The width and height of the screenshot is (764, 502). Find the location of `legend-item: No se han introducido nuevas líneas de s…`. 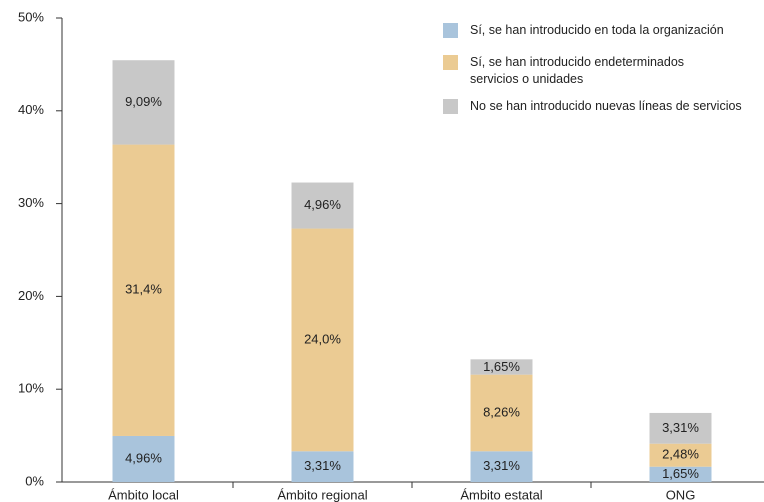

legend-item: No se han introducido nuevas líneas de s… is located at coordinates (601, 106).